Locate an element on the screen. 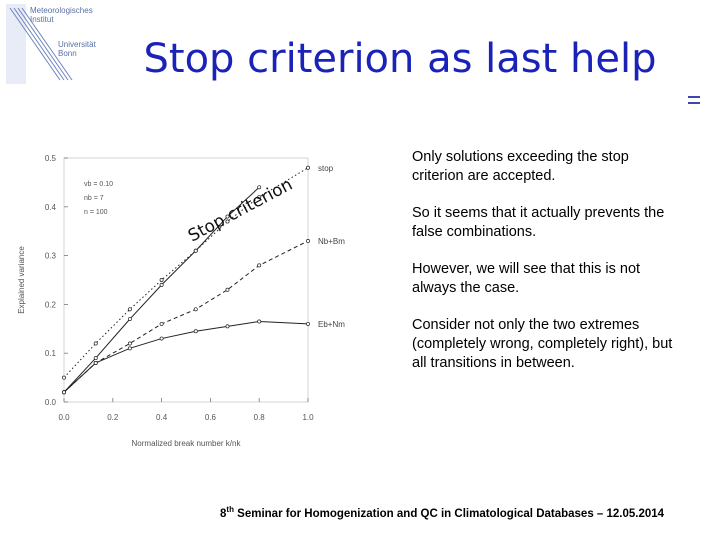 This screenshot has width=720, height=540. x-tick-label: 1.0 is located at coordinates (308, 417).